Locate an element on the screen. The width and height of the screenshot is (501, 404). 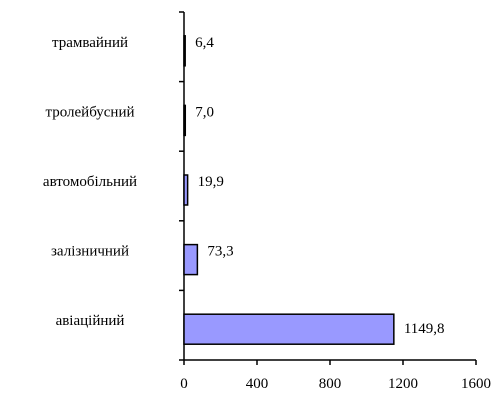
value-label: 7,0 is located at coordinates (204, 112).